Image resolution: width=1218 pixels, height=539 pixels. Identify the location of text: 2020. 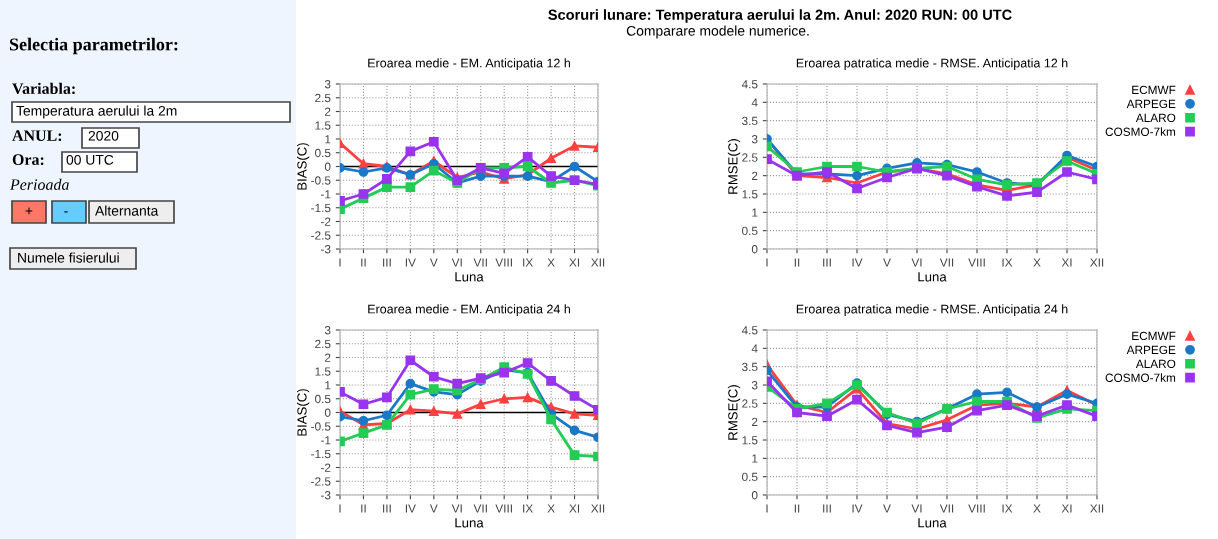
(103, 135).